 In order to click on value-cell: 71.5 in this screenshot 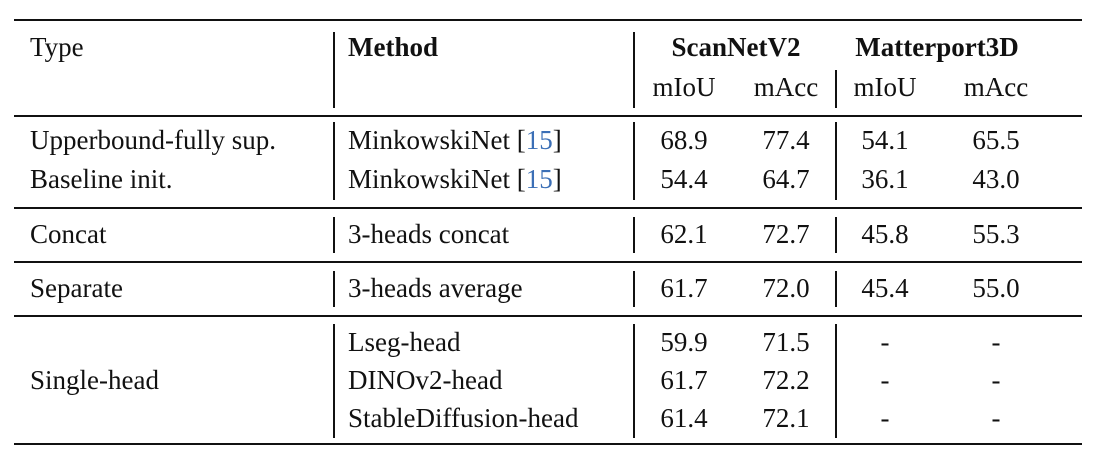, I will do `click(786, 342)`.